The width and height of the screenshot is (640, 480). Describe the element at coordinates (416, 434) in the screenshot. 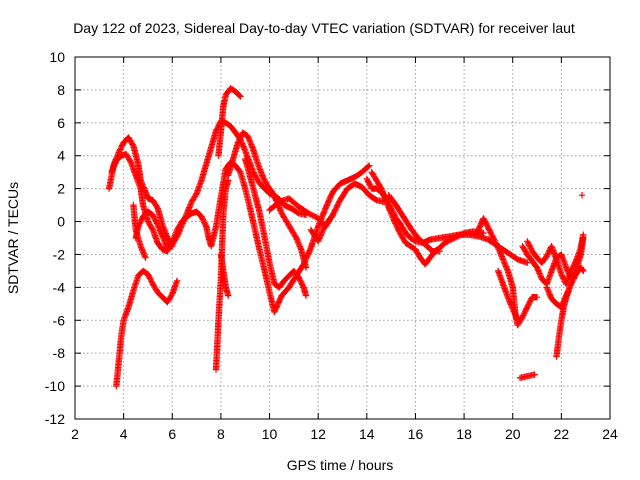

I see `x-tick-label: 16` at that location.